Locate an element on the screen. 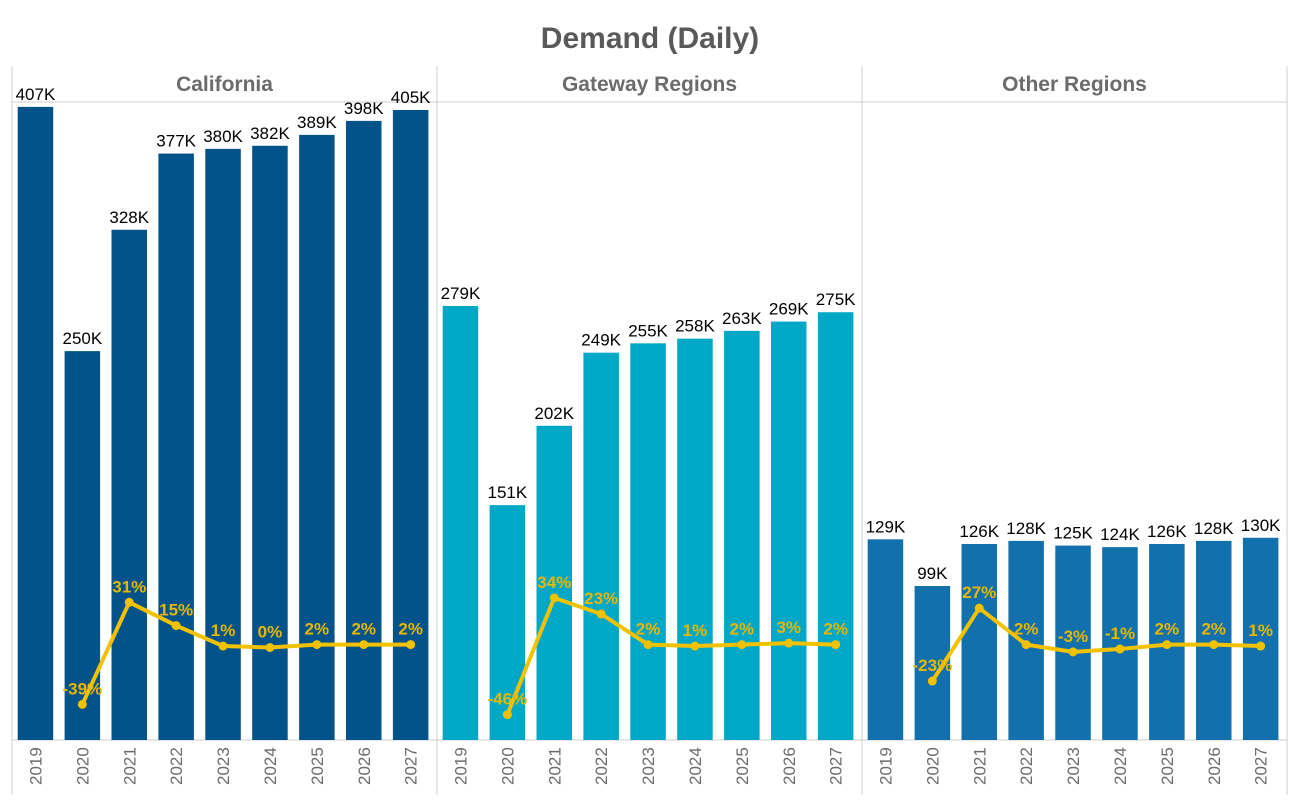 The height and width of the screenshot is (805, 1300). panel-title: Gateway Regions is located at coordinates (649, 84).